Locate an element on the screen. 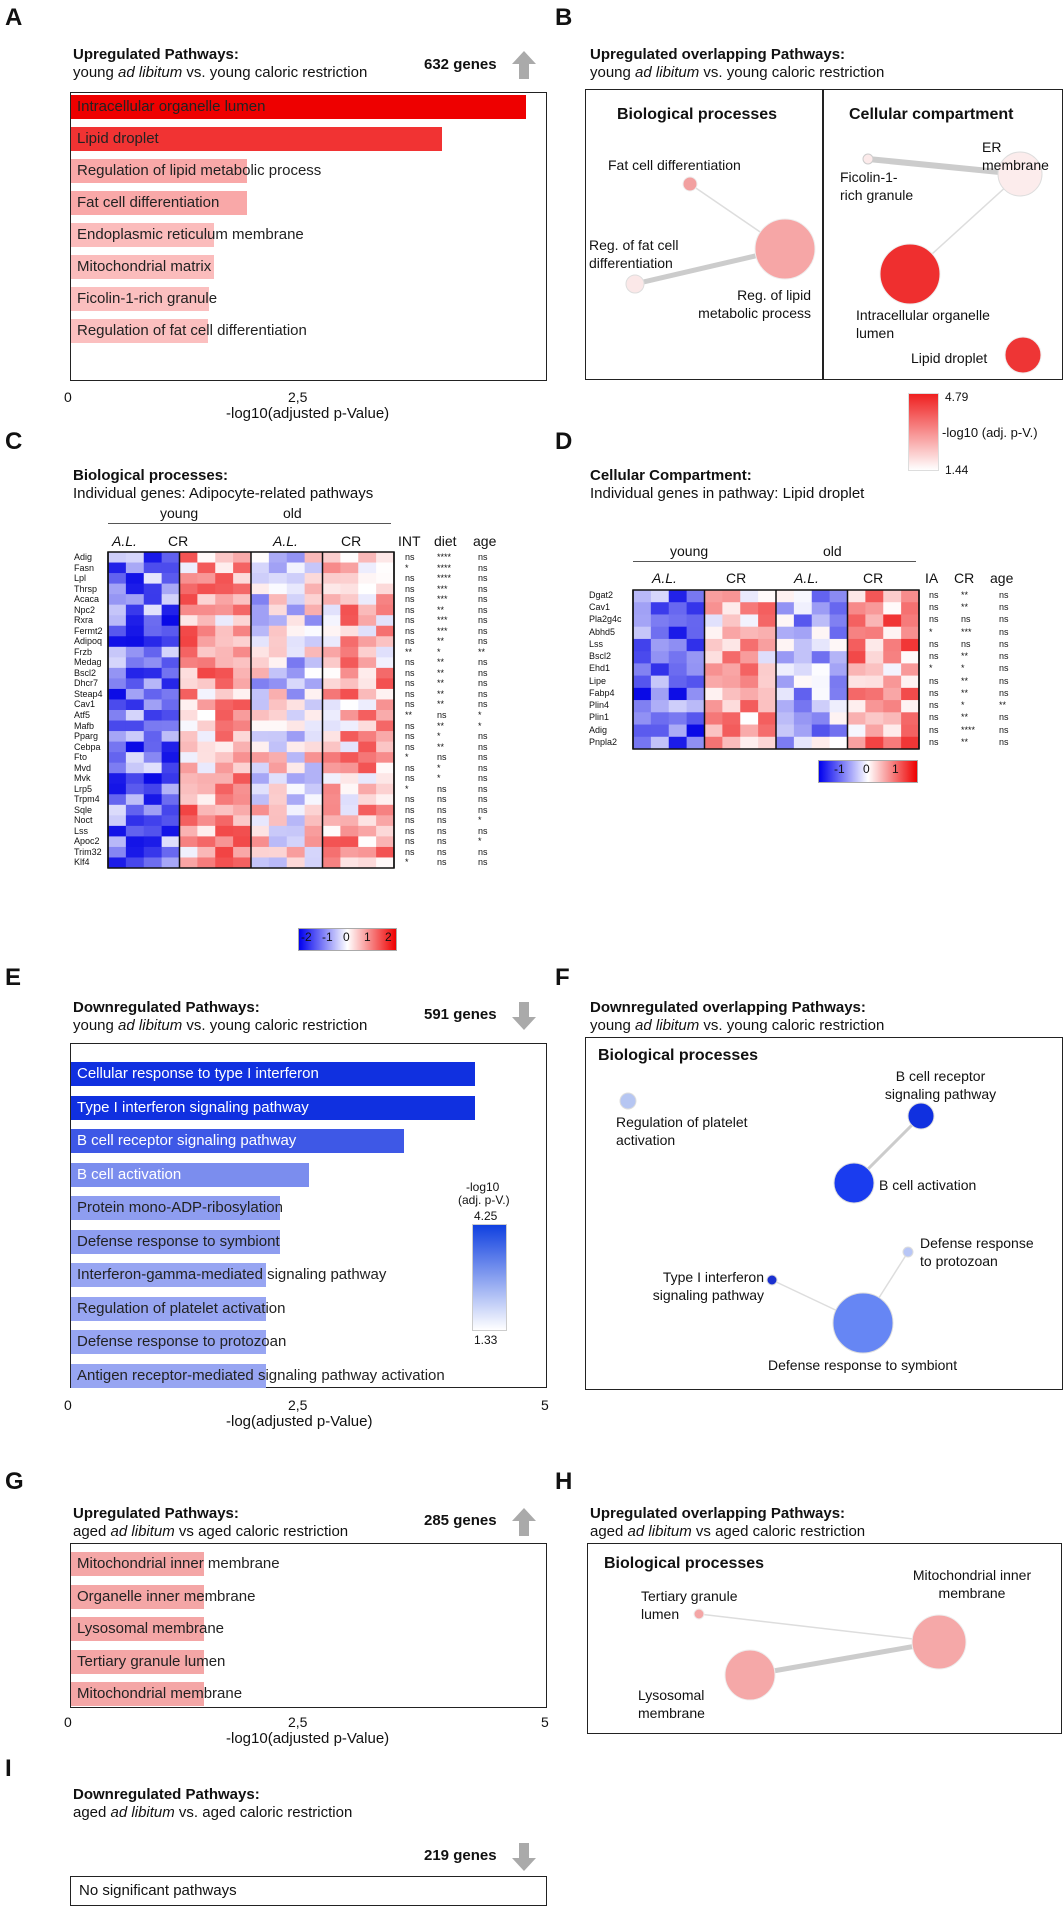 The image size is (1064, 1910). label-platelet: Regulation of platelet activation is located at coordinates (682, 1131).